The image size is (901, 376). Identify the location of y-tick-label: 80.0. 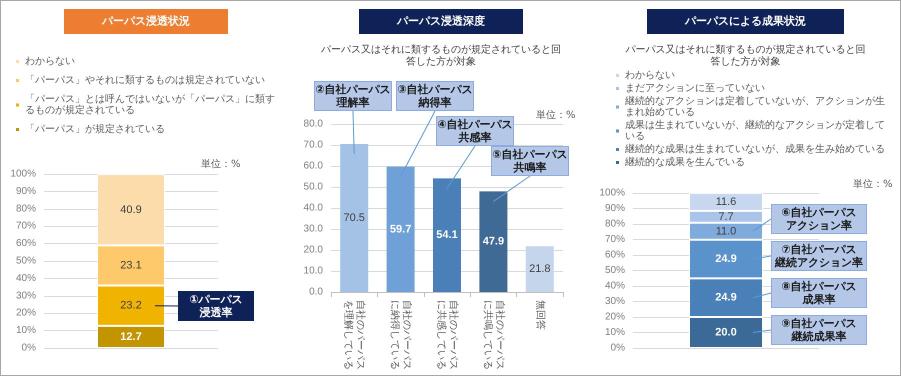
(314, 124).